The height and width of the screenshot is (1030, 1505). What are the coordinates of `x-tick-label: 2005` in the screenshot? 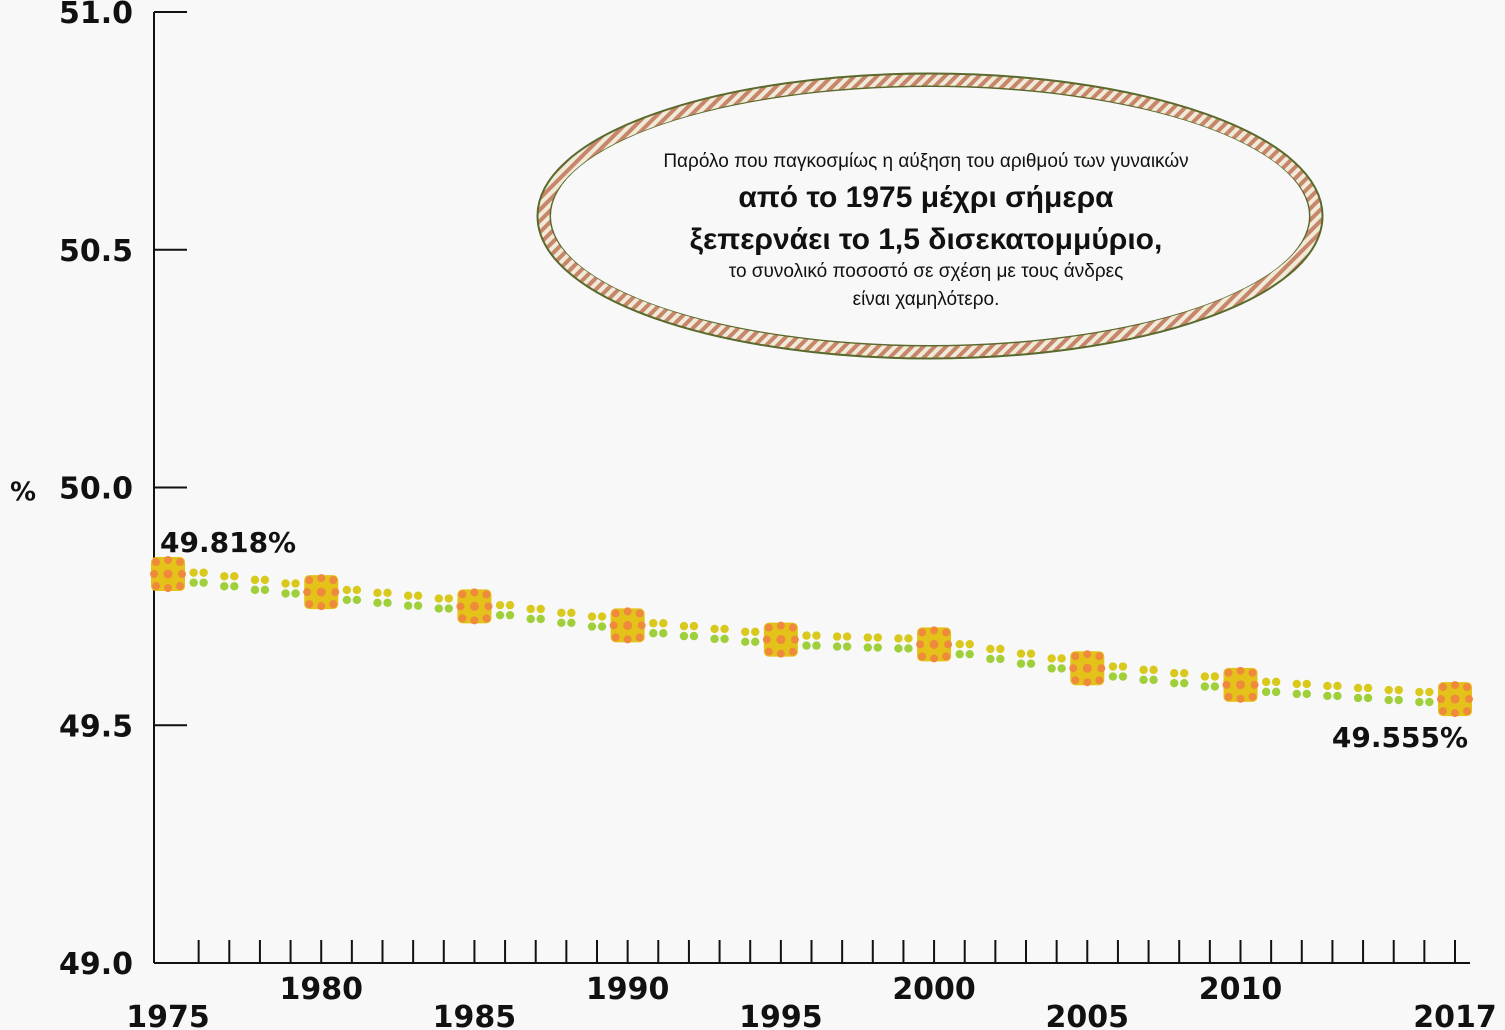 It's located at (1088, 1015).